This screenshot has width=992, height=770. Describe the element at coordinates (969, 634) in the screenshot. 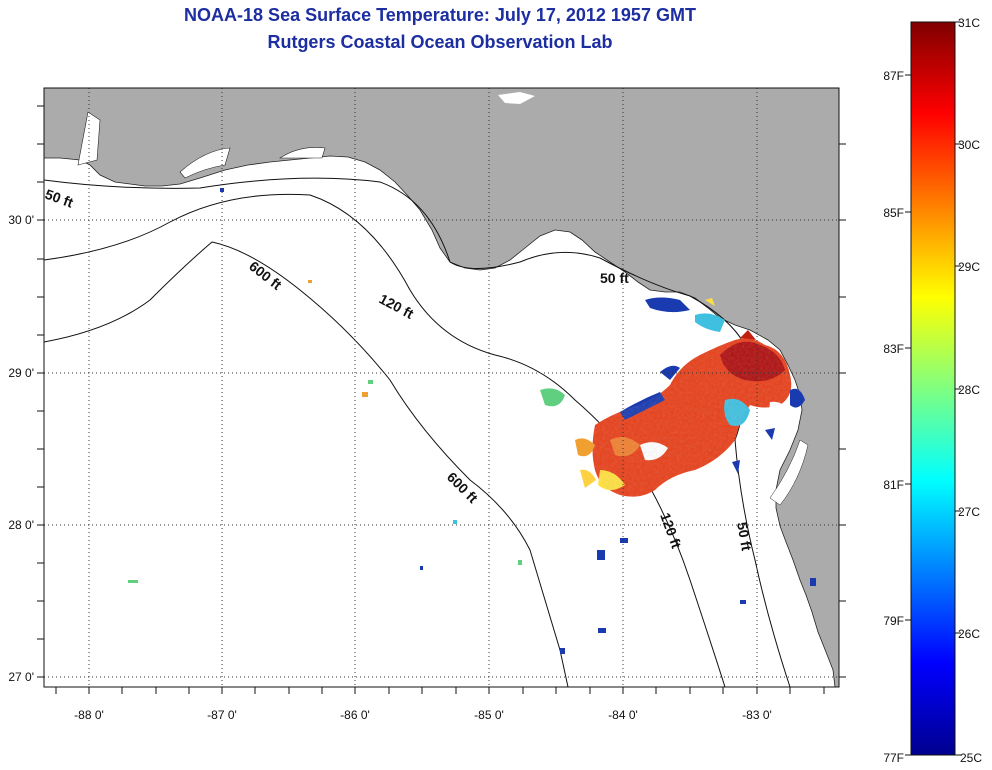

I see `colorbar-celsius-label: 26C` at that location.